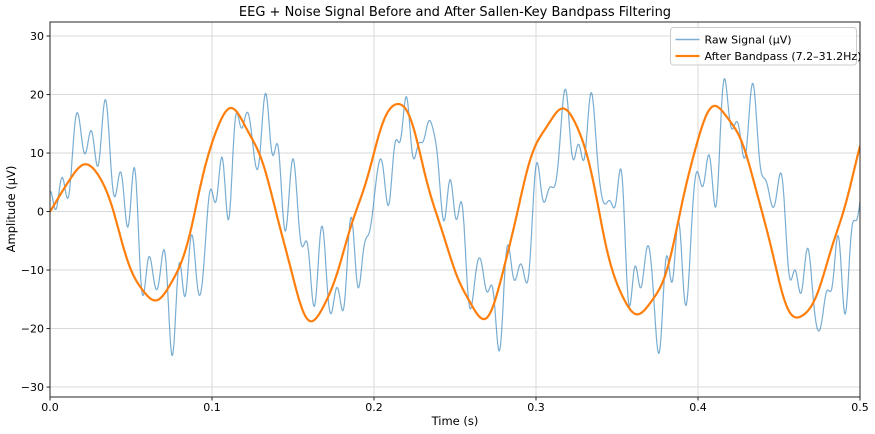 This screenshot has width=875, height=434. I want to click on y-tick-label: 30, so click(37, 36).